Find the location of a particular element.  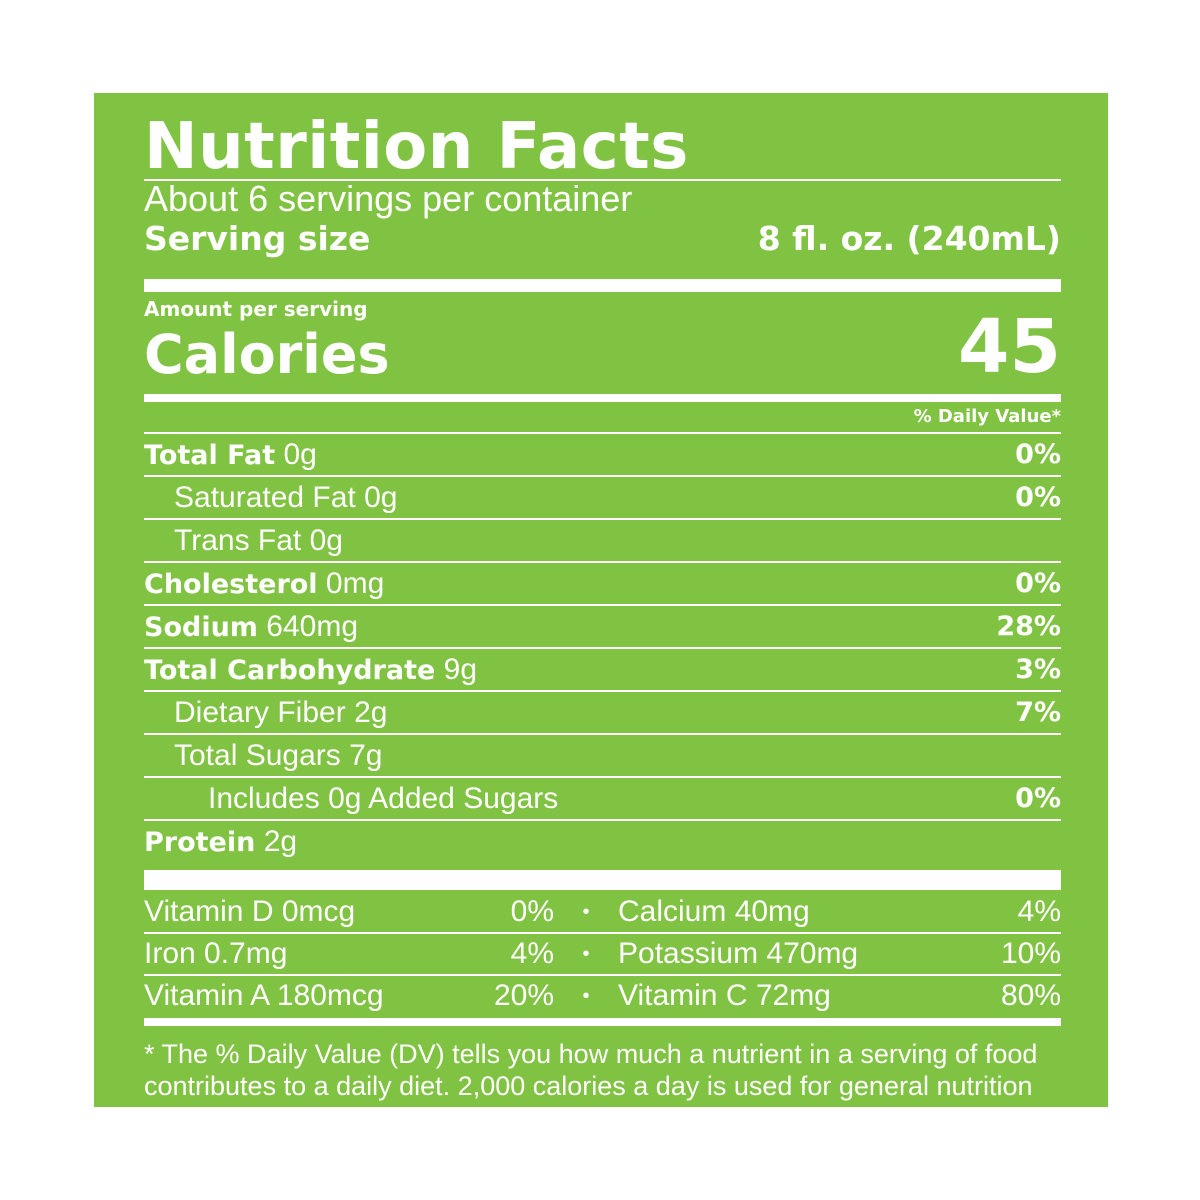

vitamin-name: Vitamin A 180mcg is located at coordinates (264, 995).